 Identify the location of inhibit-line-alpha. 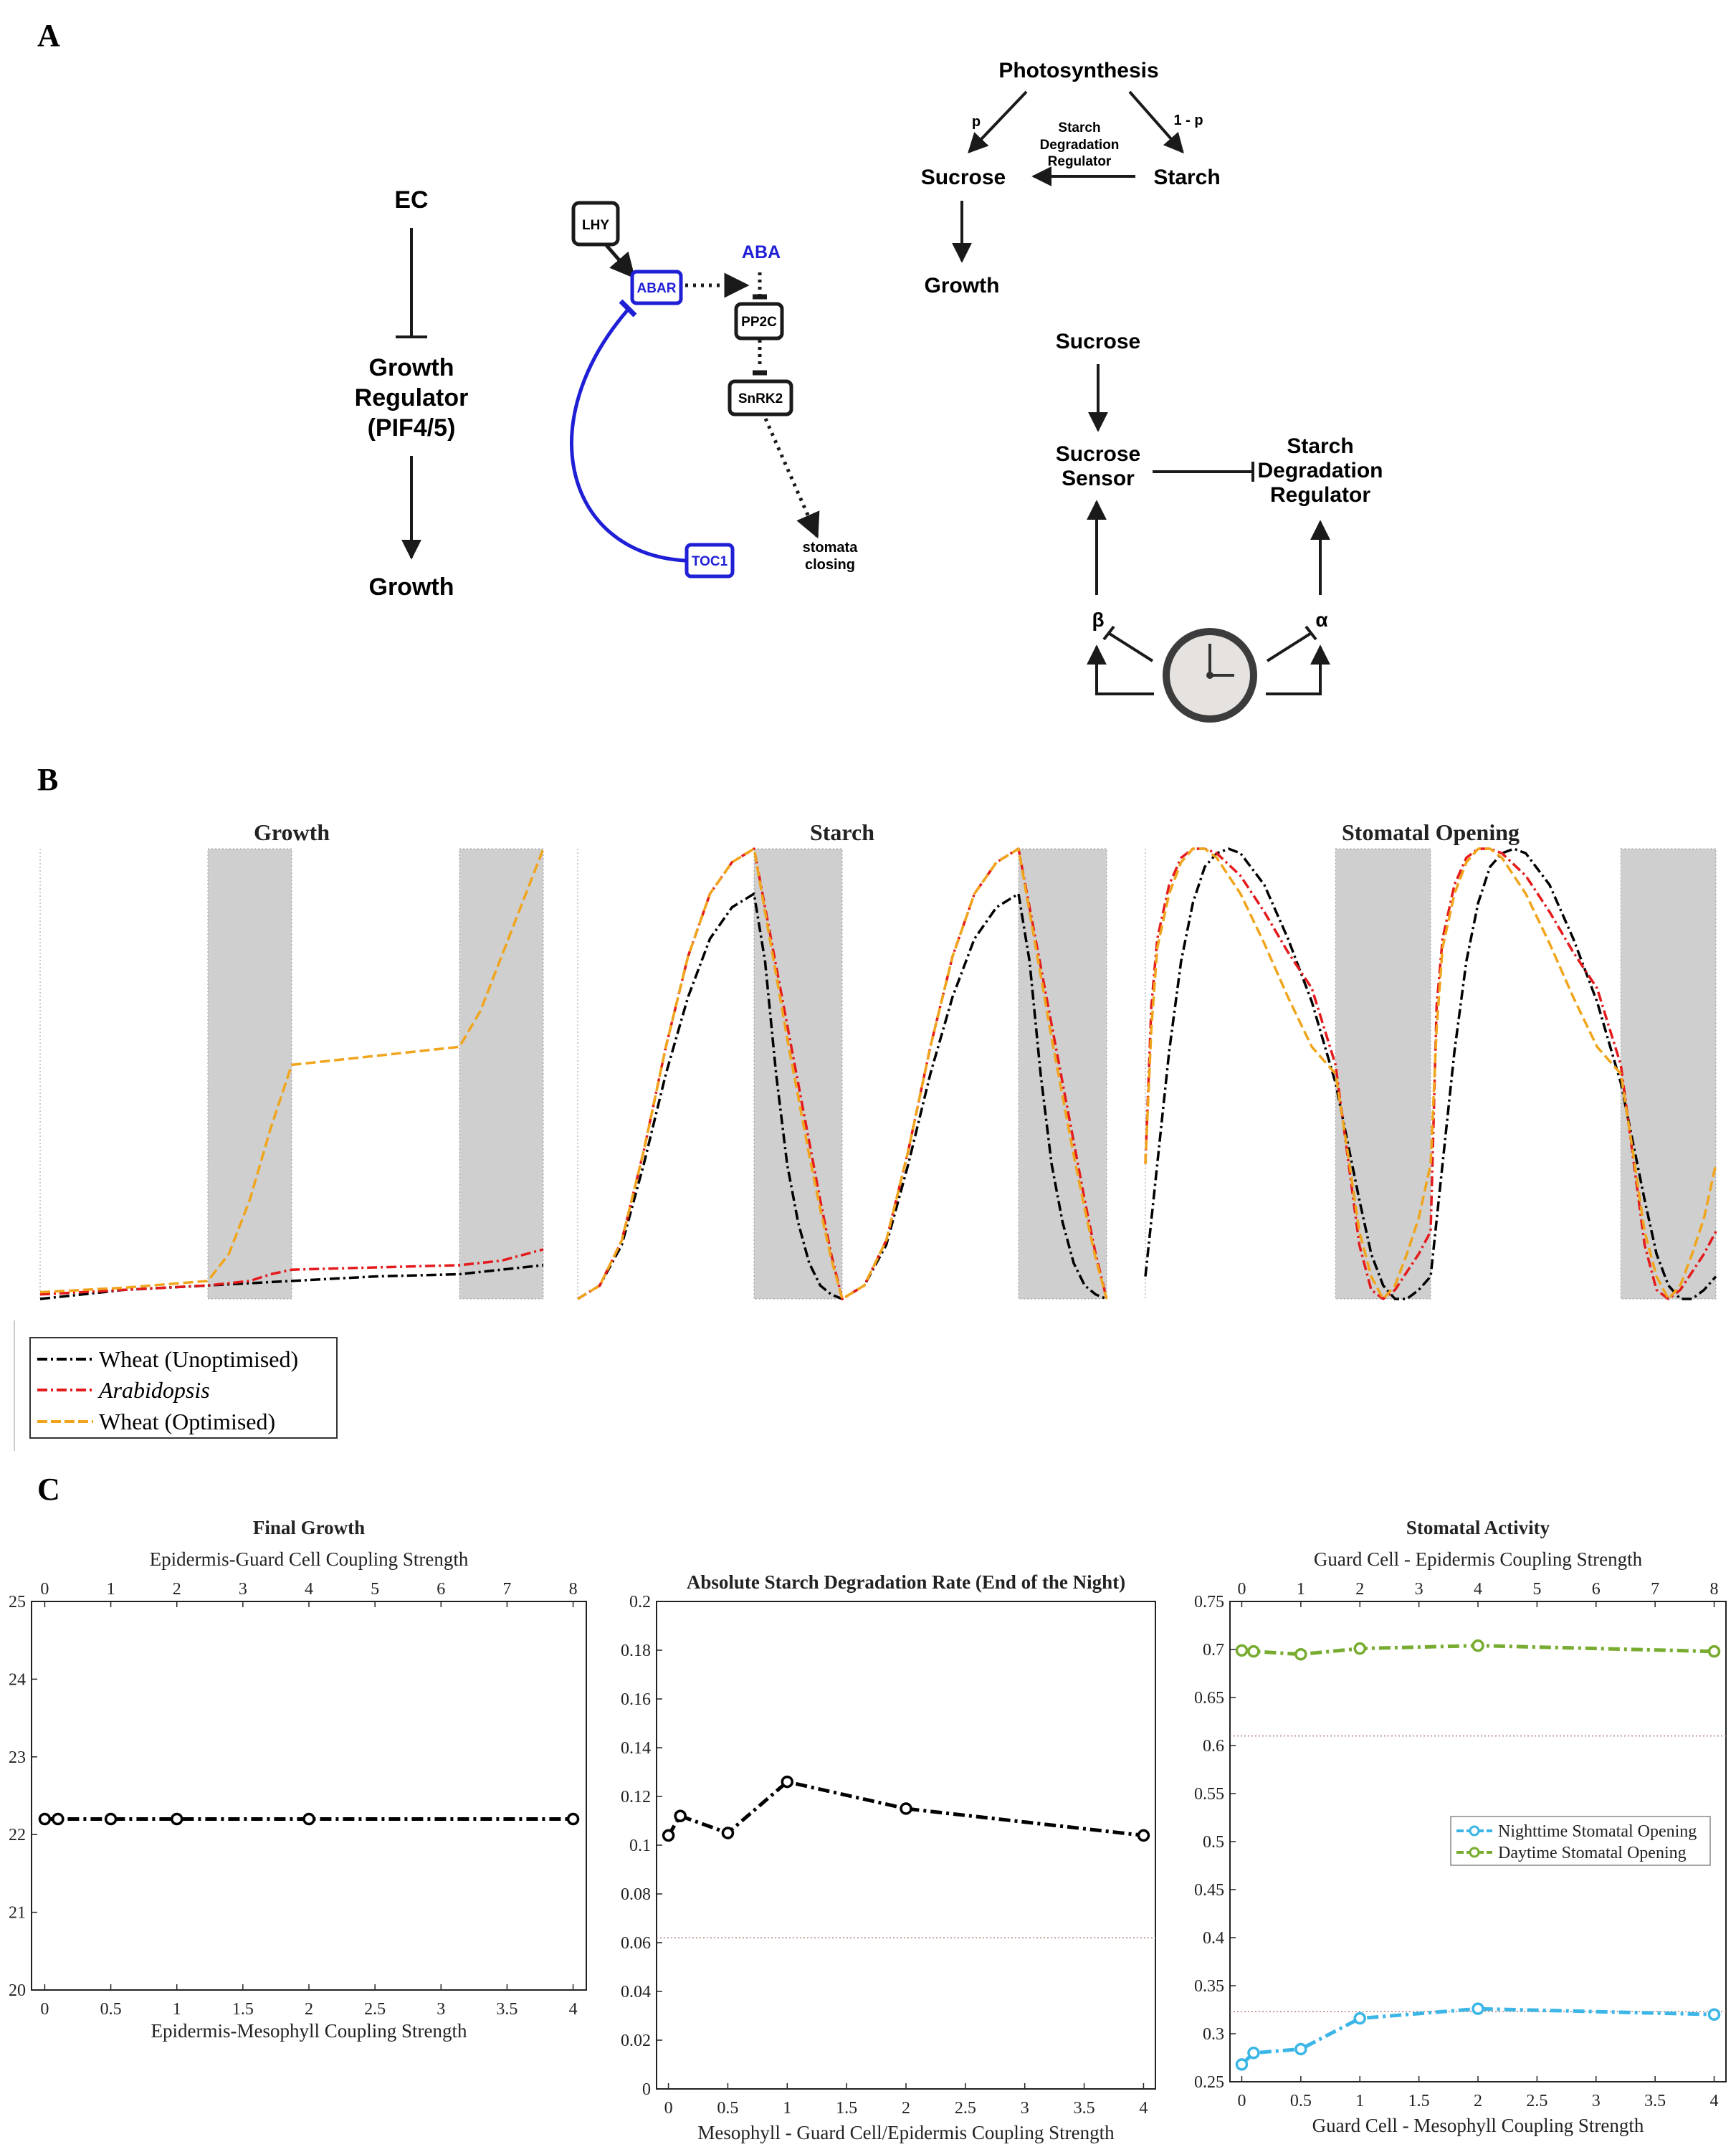
(1289, 647).